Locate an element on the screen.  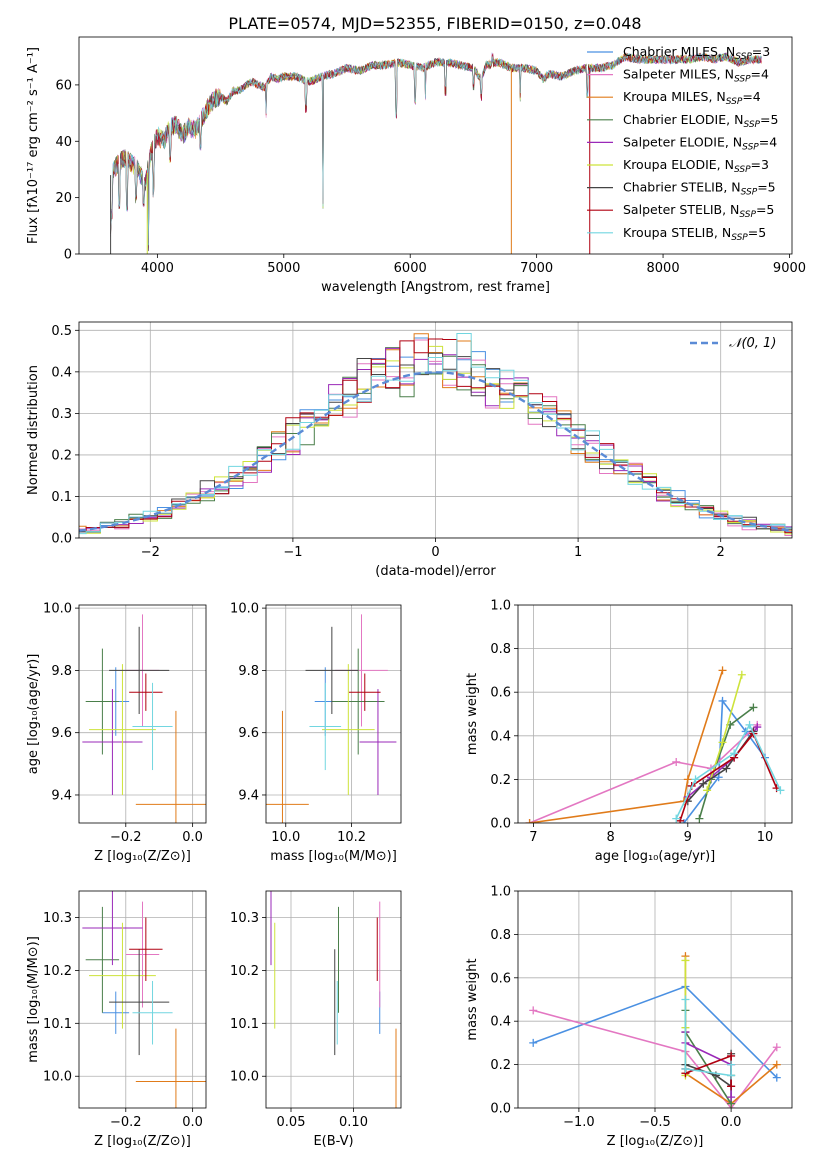
legend: 𝒩(0, 1) is located at coordinates (733, 343).